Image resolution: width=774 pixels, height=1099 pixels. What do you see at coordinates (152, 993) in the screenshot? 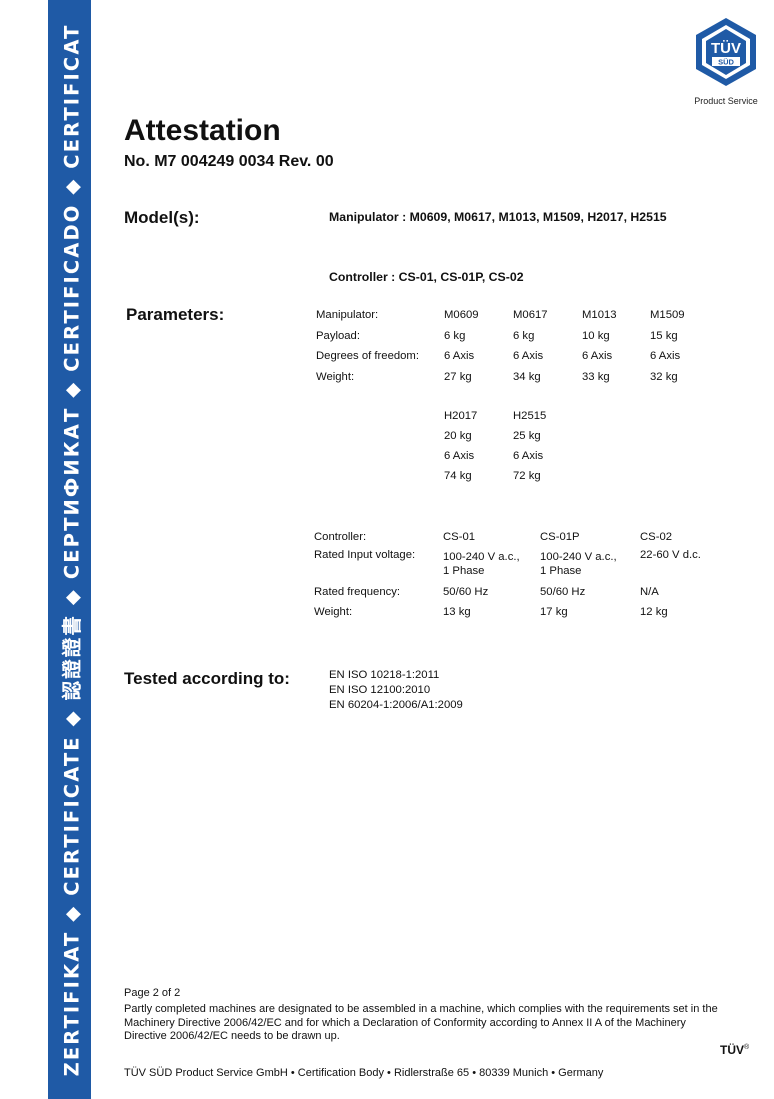
I see `page-number: Page 2 of 2` at bounding box center [152, 993].